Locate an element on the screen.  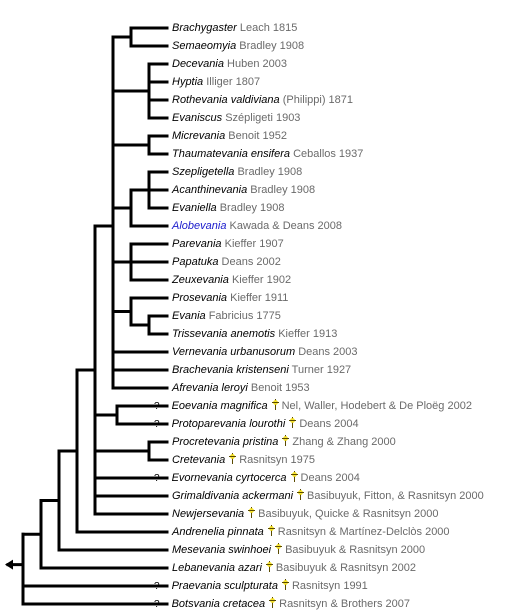
taxon-name-thaumatevania: Thaumatevania ensifera is located at coordinates (231, 154).